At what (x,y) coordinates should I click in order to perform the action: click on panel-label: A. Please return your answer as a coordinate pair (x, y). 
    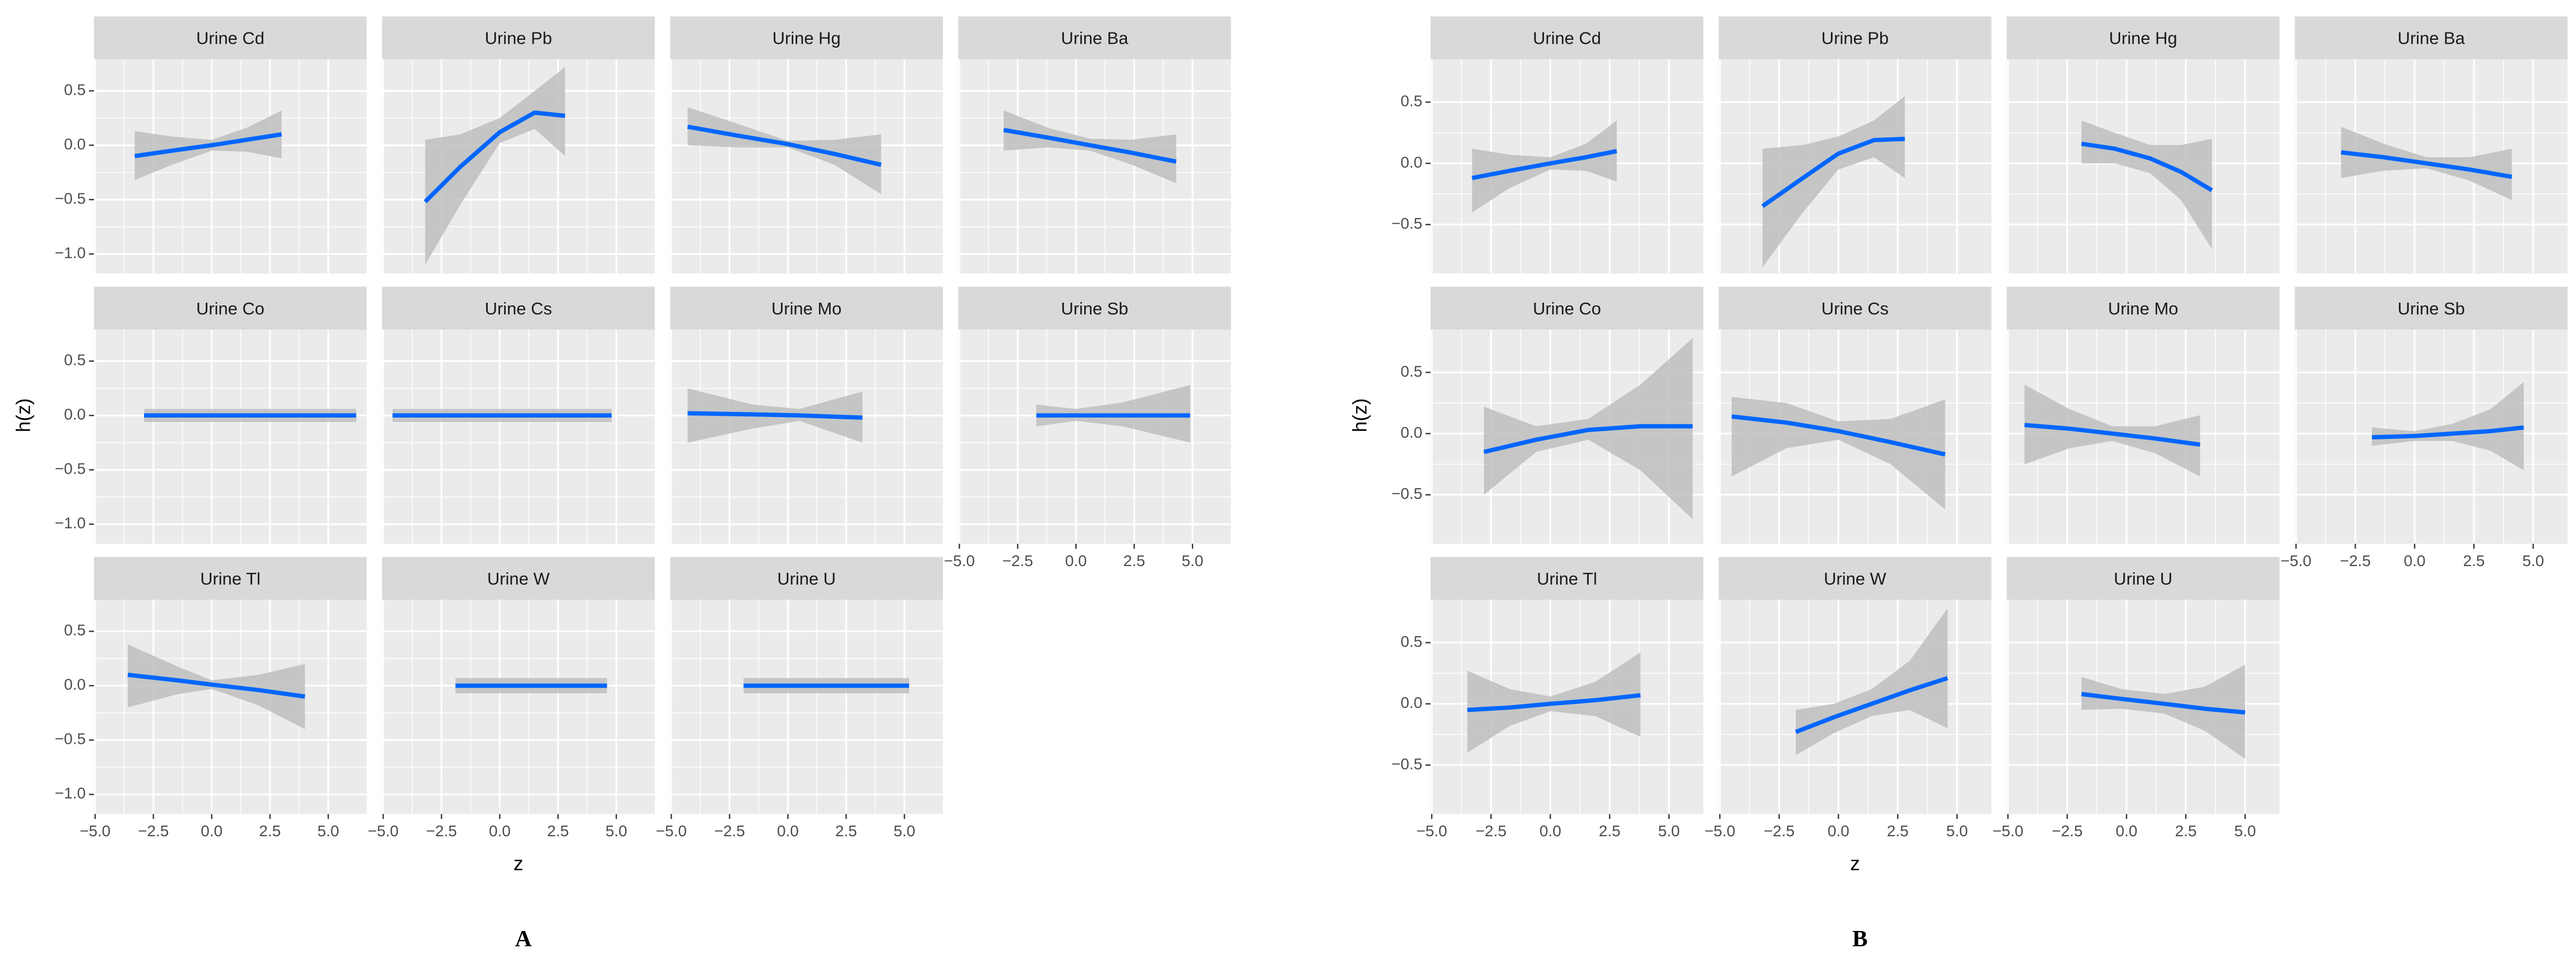
    Looking at the image, I should click on (523, 938).